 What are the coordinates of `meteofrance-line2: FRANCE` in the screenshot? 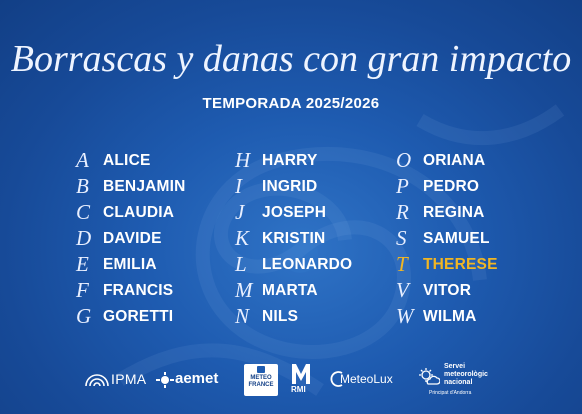 It's located at (261, 385).